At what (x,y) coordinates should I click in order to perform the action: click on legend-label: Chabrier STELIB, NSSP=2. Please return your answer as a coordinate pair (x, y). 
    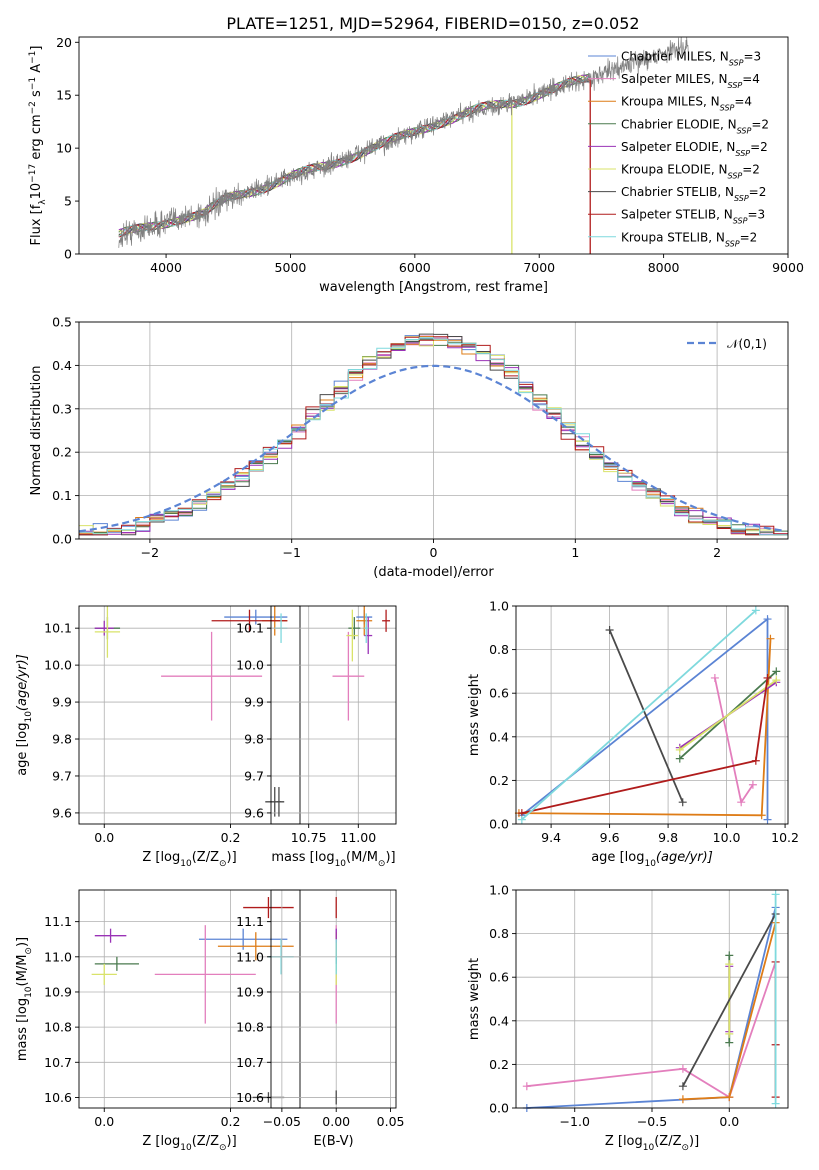
    Looking at the image, I should click on (693, 194).